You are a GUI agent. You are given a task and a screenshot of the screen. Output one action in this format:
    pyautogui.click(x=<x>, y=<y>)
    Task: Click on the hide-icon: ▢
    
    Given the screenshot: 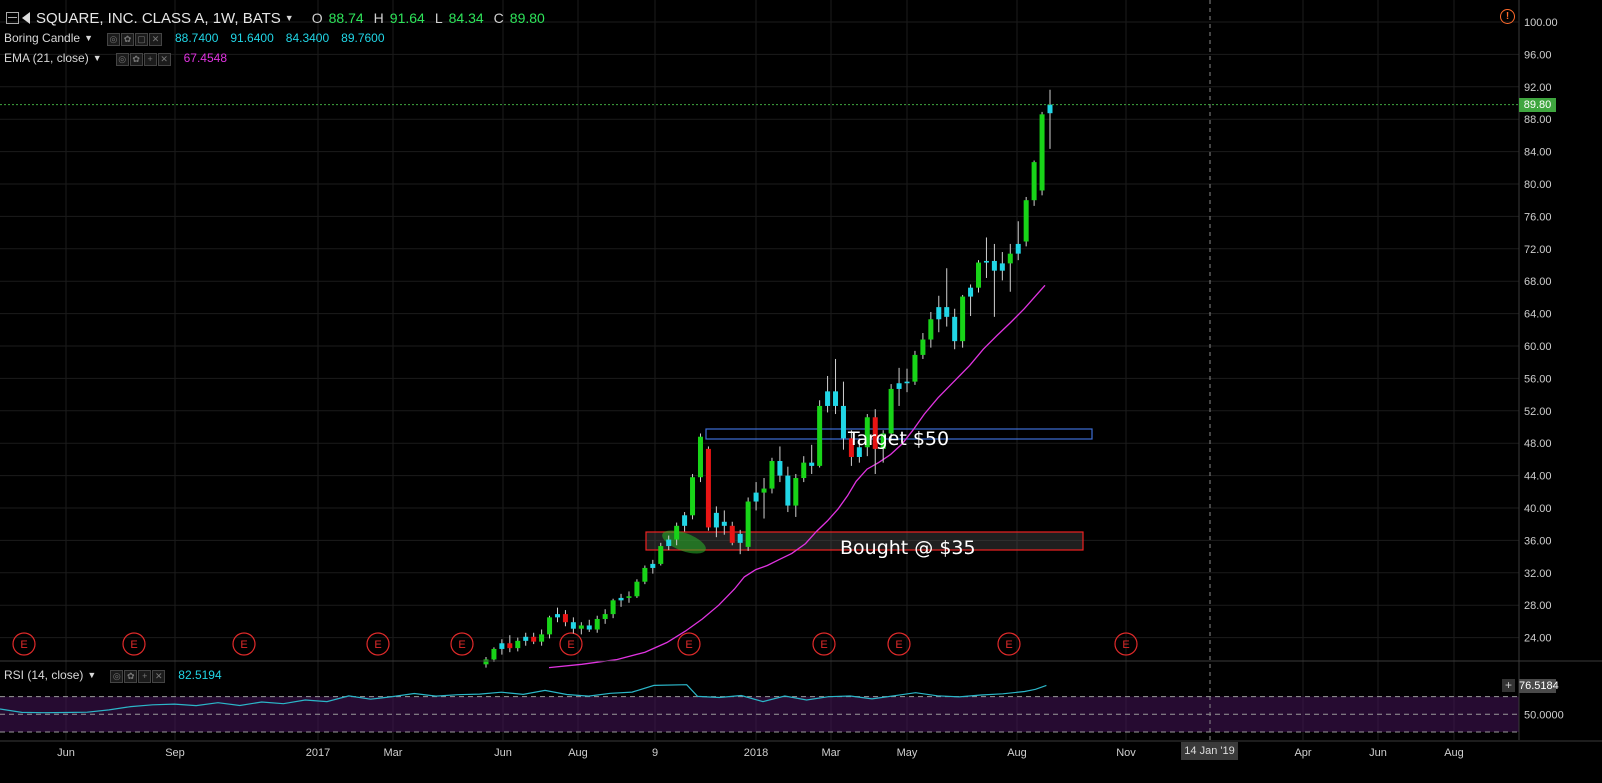 What is the action you would take?
    pyautogui.click(x=141, y=39)
    